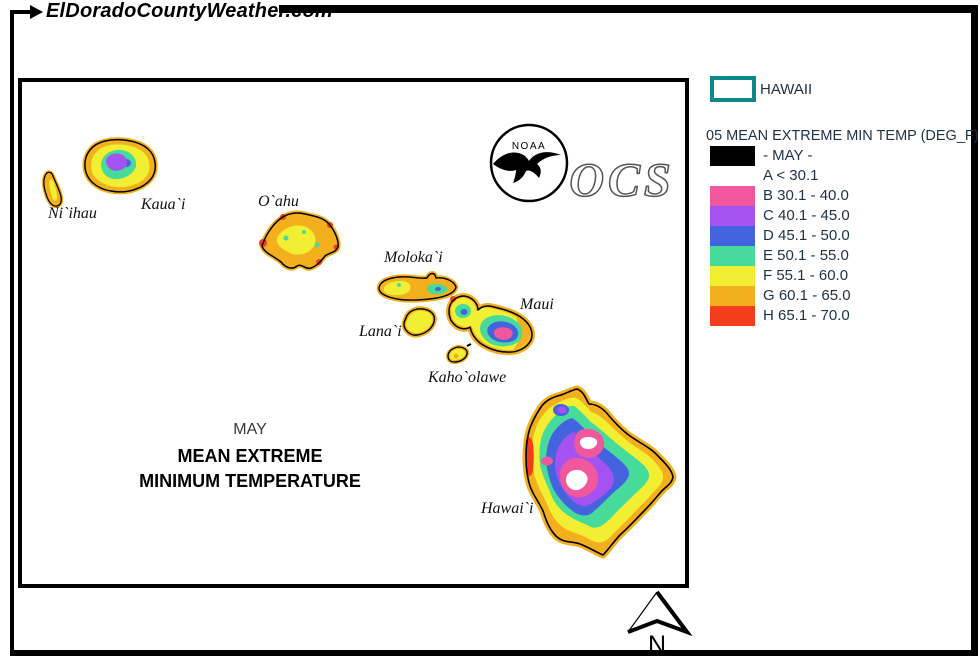  I want to click on legend-row: - MAY -, so click(841, 156).